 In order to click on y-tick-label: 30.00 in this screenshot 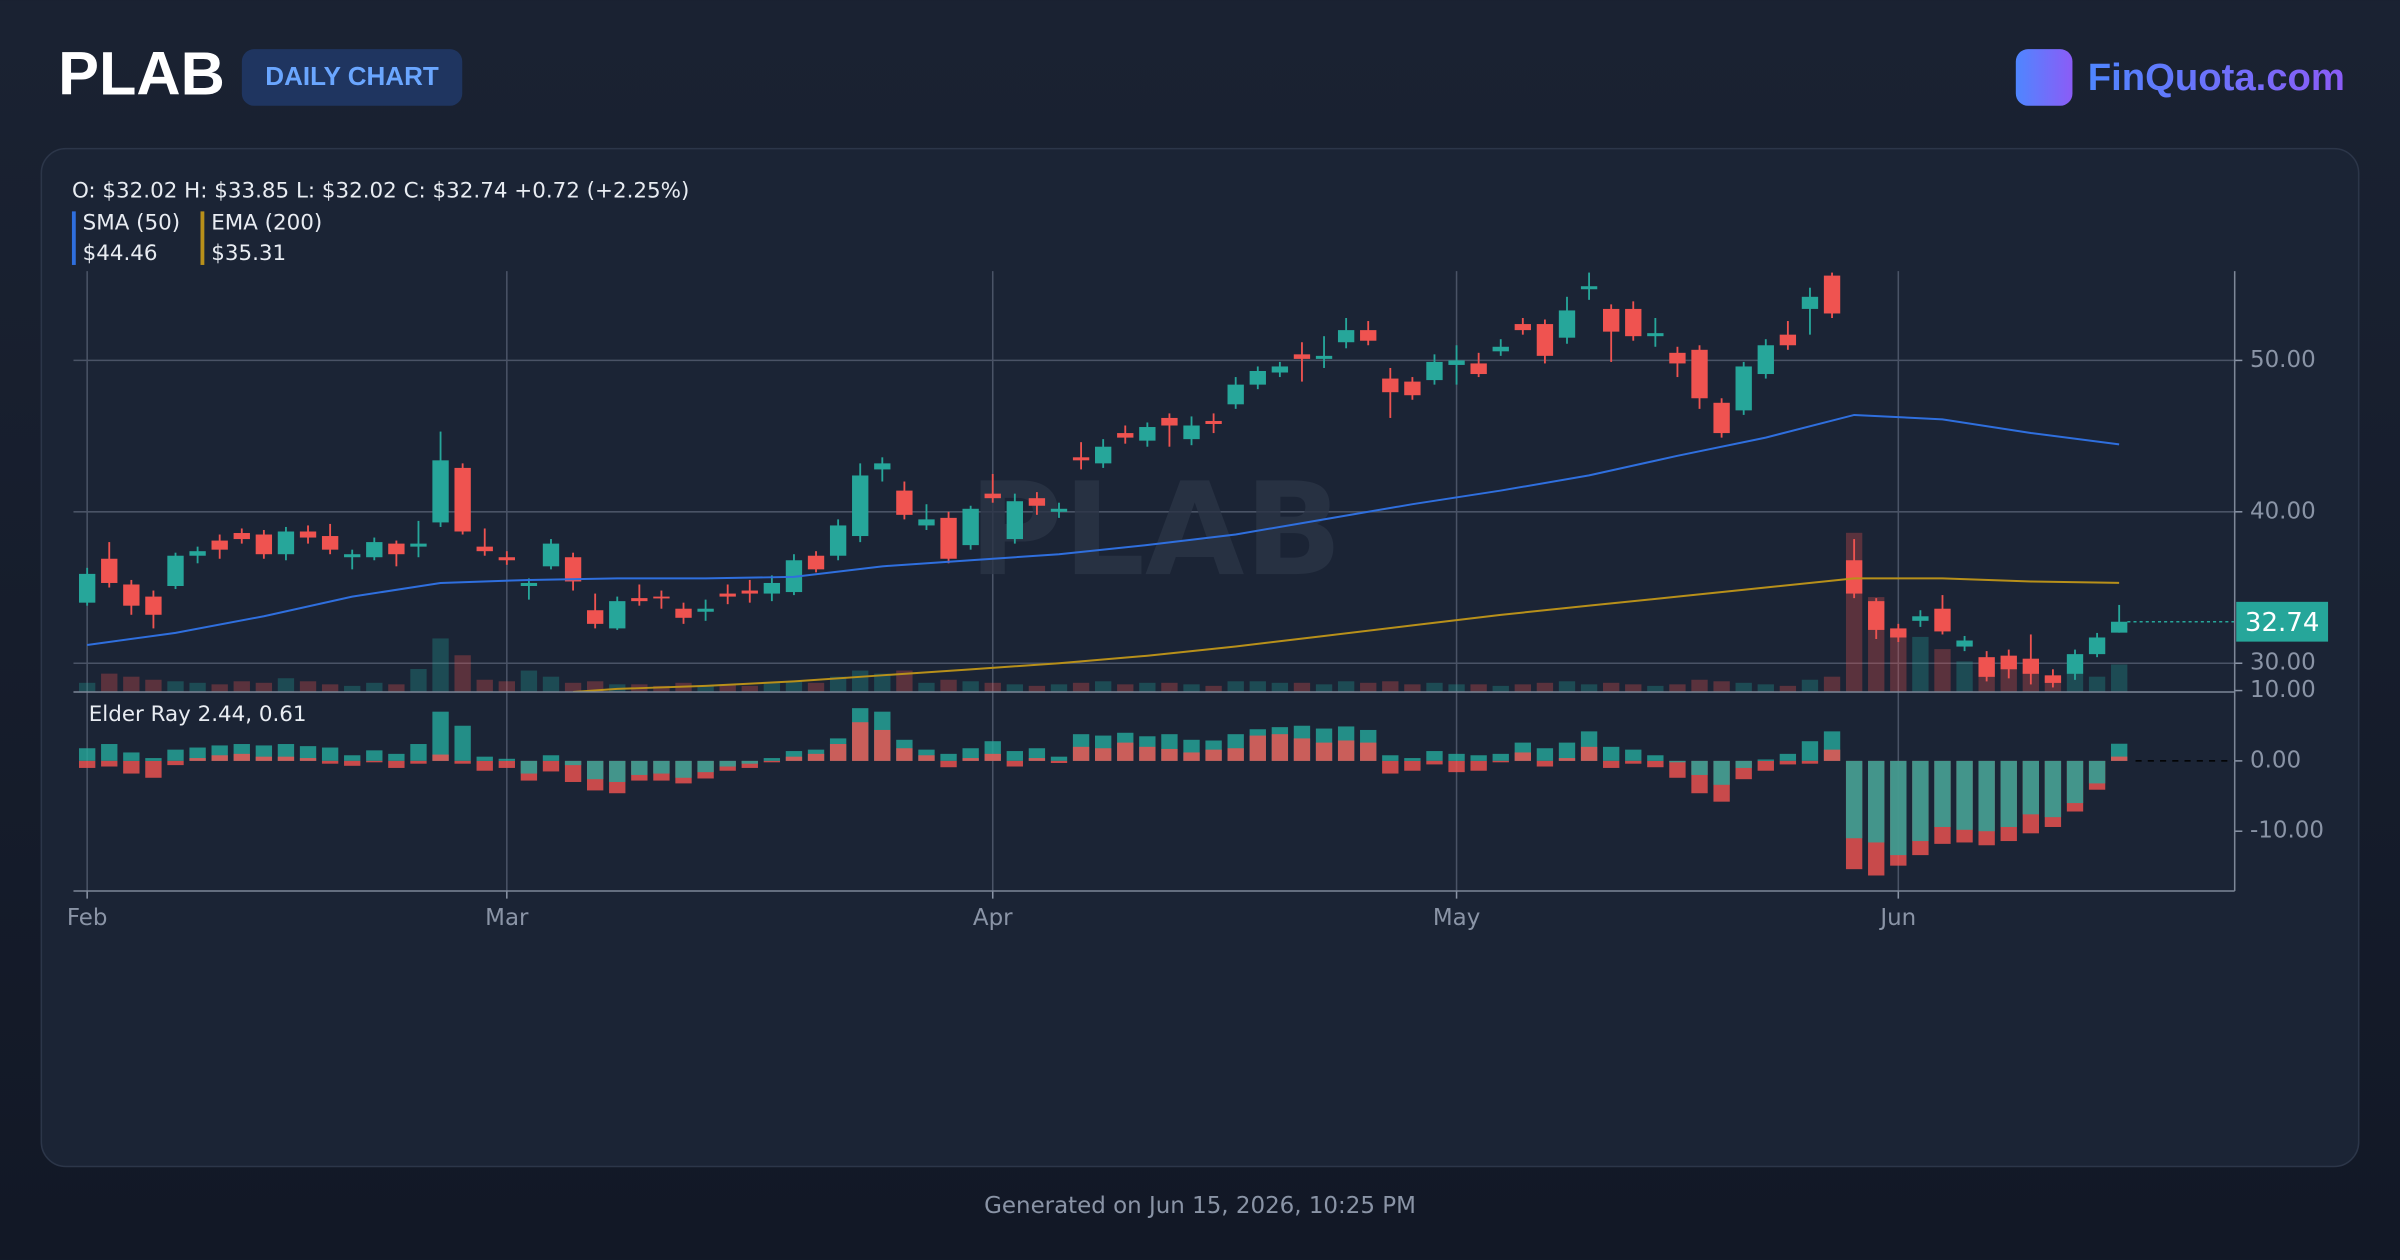, I will do `click(2283, 663)`.